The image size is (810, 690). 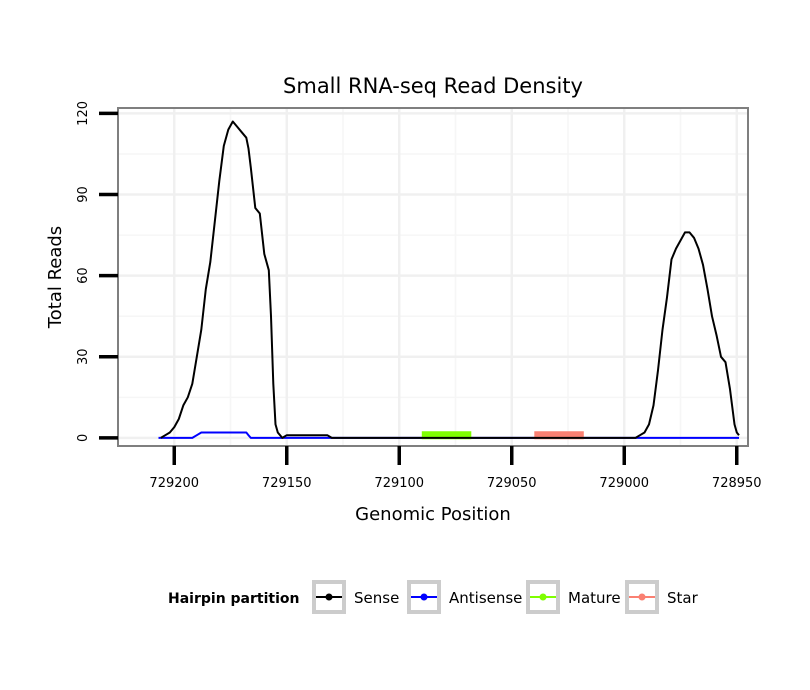 What do you see at coordinates (737, 483) in the screenshot?
I see `x-tick-label: 728950` at bounding box center [737, 483].